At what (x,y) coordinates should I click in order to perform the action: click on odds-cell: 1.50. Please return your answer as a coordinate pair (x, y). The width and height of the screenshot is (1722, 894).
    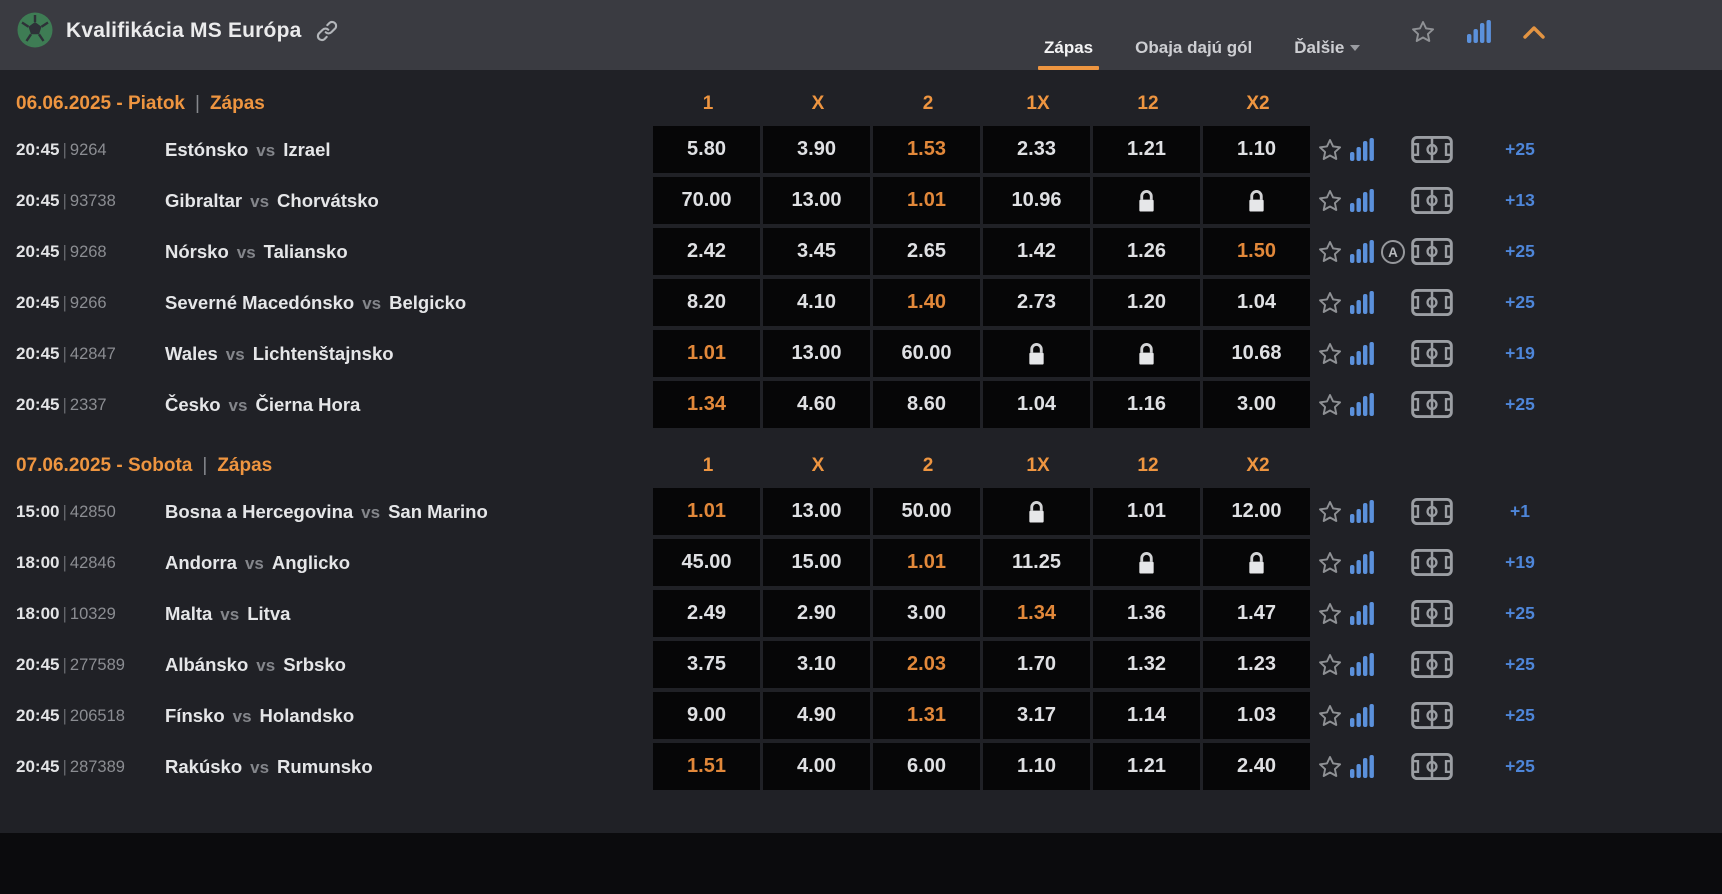
    Looking at the image, I should click on (1256, 251).